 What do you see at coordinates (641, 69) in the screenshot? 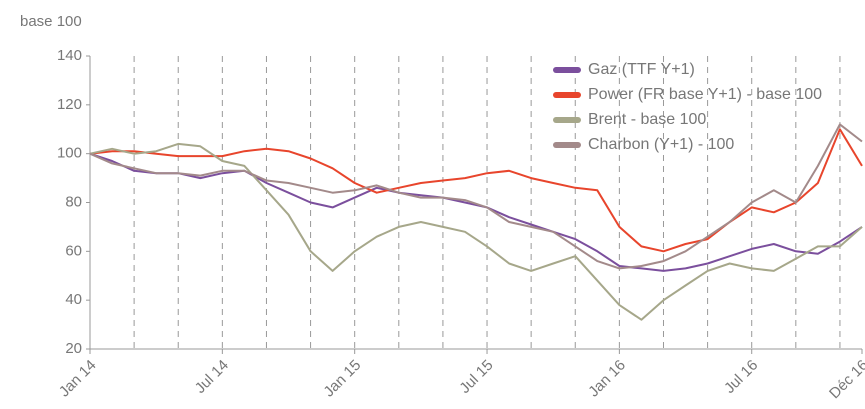
I see `legend-label: Gaz (TTF Y+1)` at bounding box center [641, 69].